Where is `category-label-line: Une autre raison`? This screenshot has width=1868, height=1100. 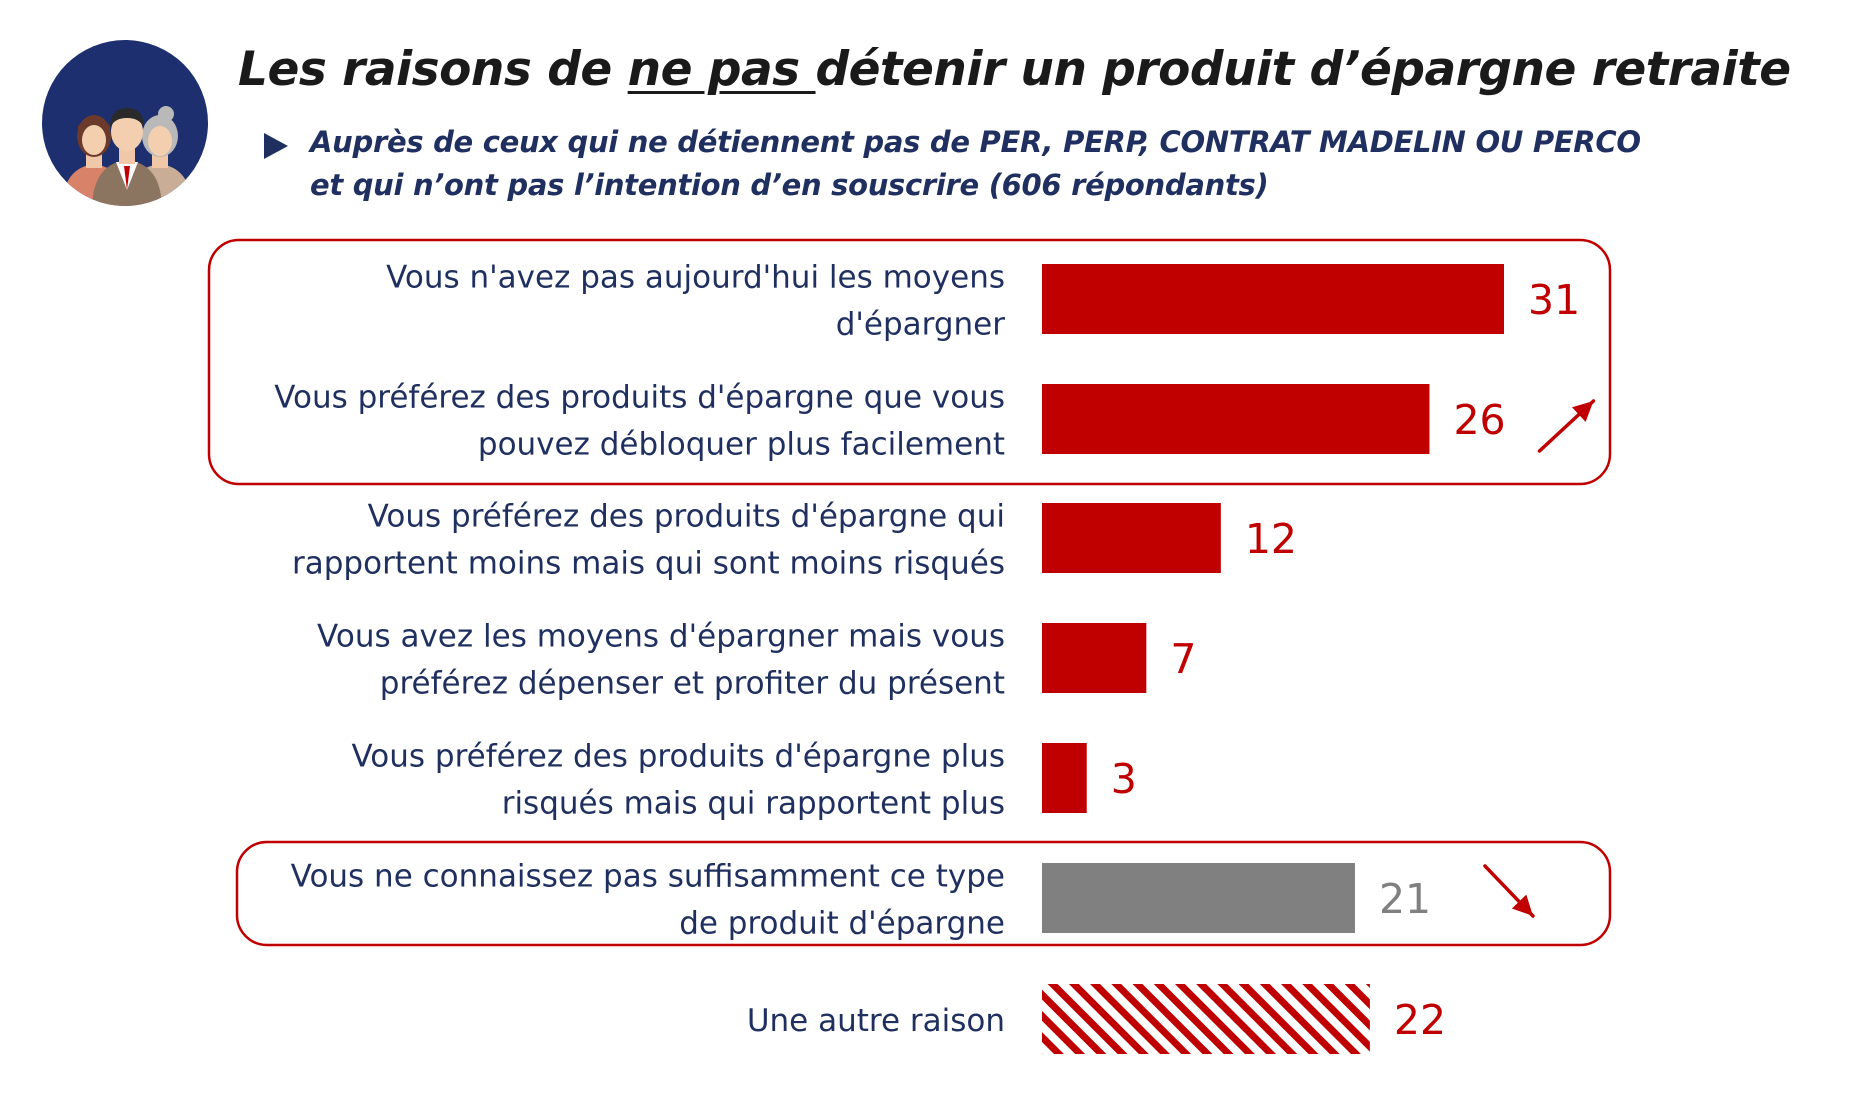
category-label-line: Une autre raison is located at coordinates (876, 1021).